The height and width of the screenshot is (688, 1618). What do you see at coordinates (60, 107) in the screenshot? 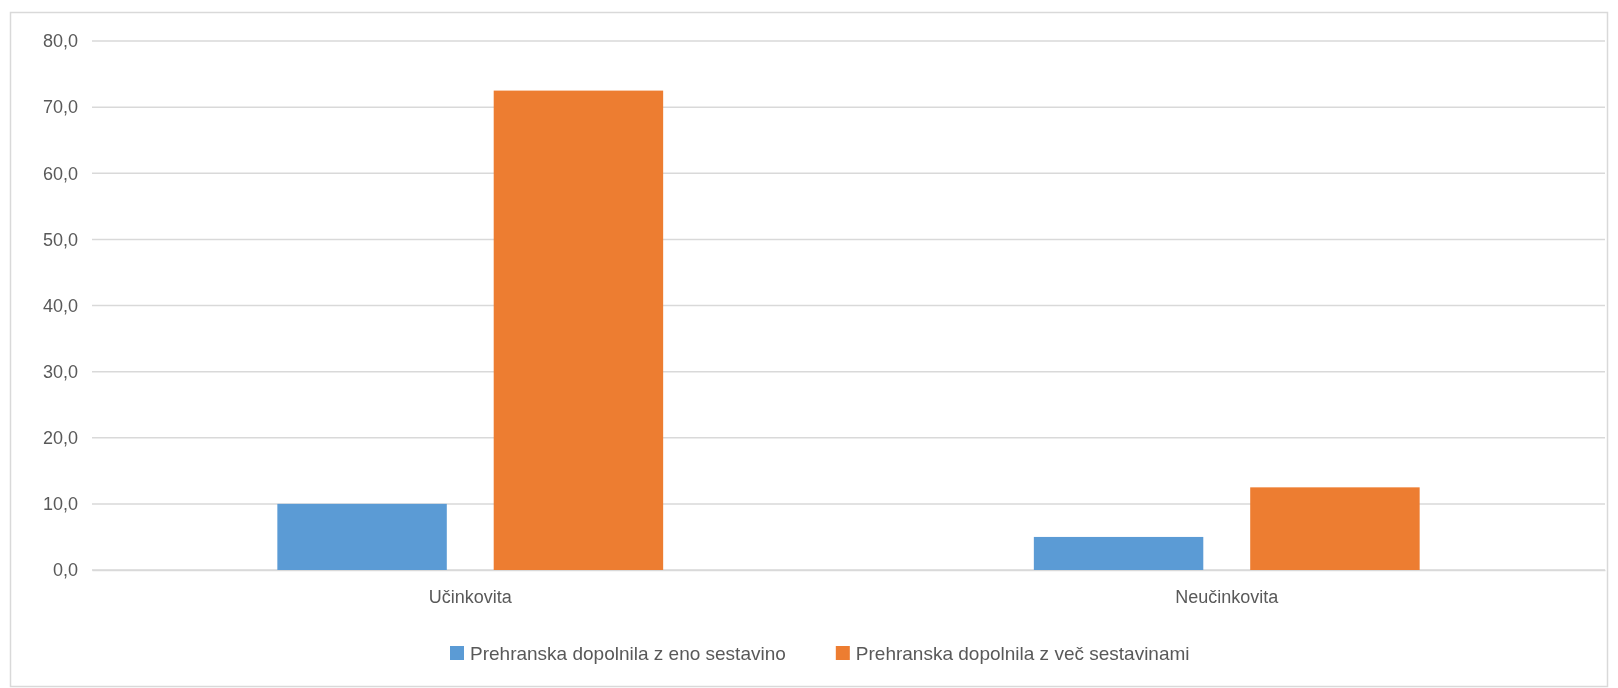
I see `y-tick-label: 70,0` at bounding box center [60, 107].